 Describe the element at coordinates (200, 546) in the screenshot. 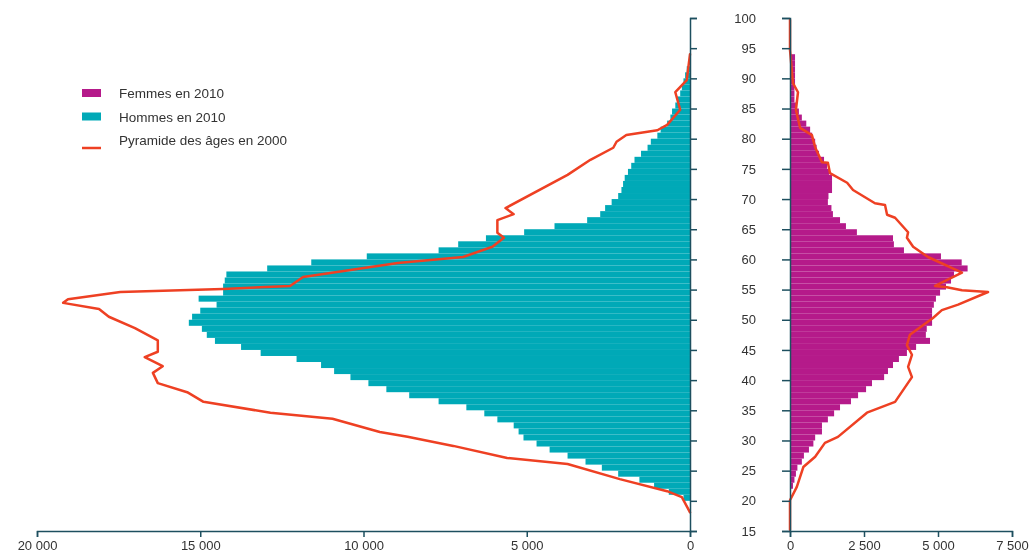

I see `x-tick-label: 15 000` at that location.